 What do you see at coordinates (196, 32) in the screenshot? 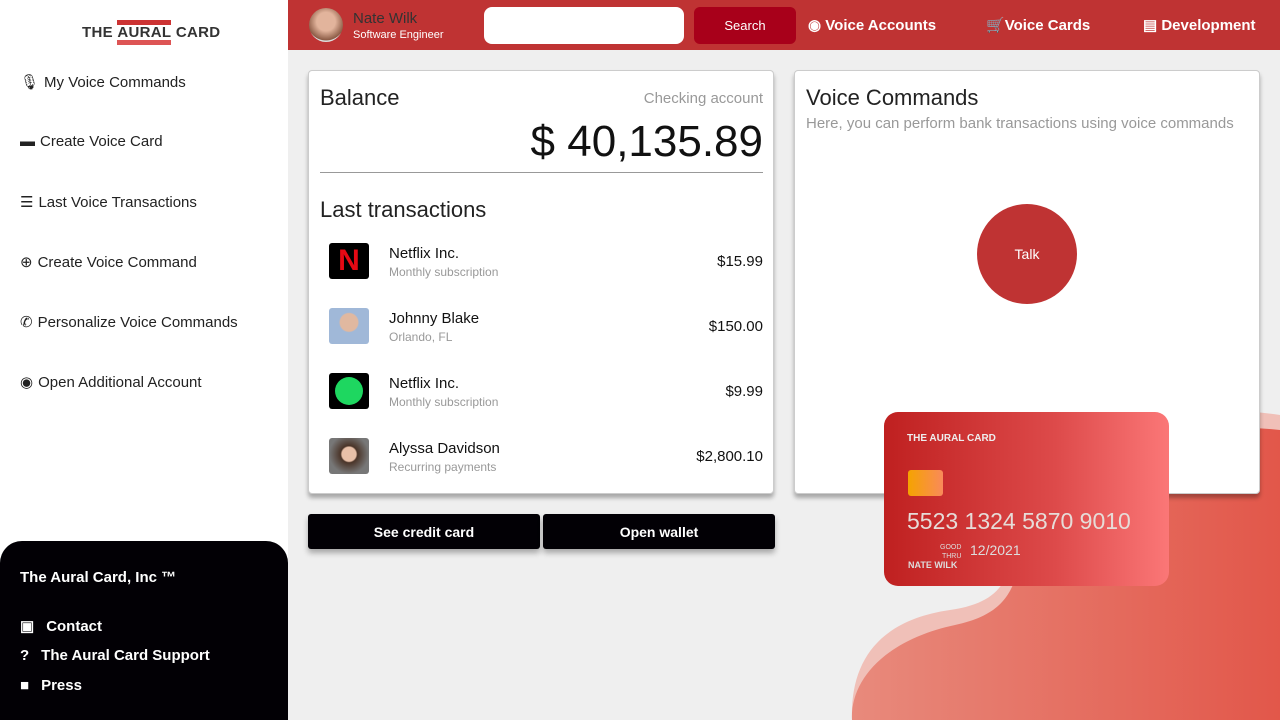
I see `logo-text: CARD` at bounding box center [196, 32].